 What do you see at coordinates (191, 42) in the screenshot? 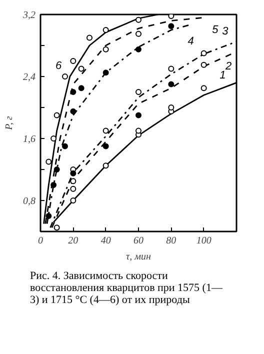
I see `annotation: 4` at bounding box center [191, 42].